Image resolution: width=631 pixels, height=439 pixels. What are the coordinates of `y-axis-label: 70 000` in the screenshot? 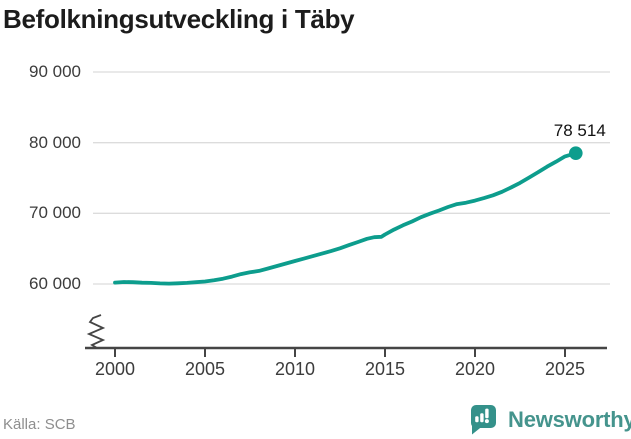 It's located at (55, 213).